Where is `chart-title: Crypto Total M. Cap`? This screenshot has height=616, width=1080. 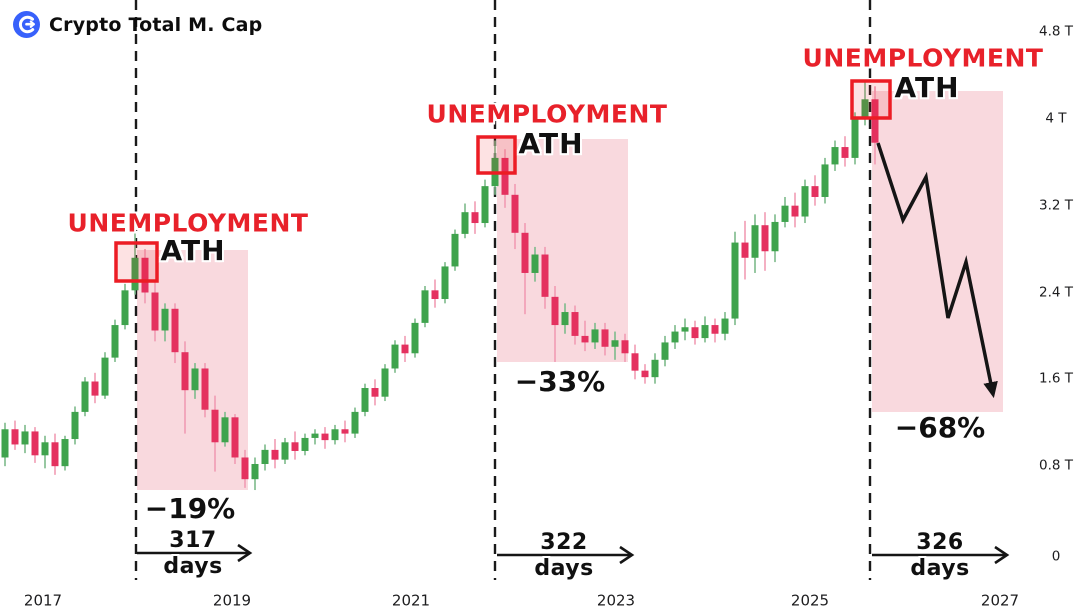 chart-title: Crypto Total M. Cap is located at coordinates (156, 24).